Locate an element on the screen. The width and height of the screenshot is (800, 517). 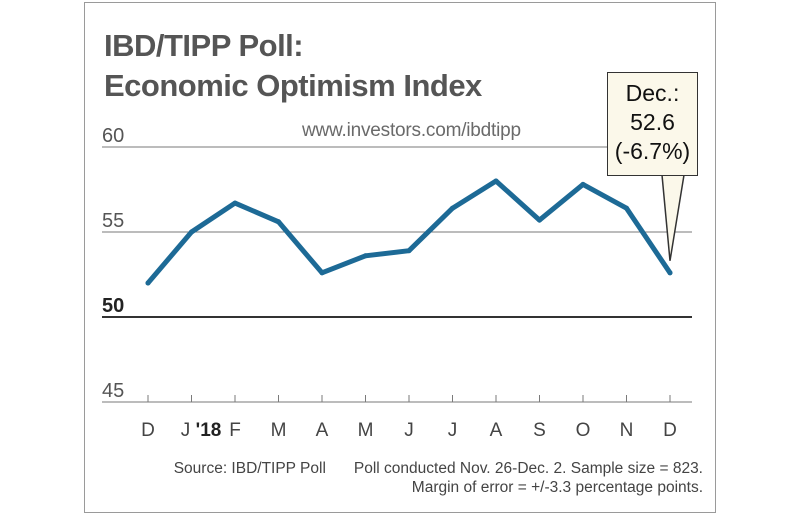
chart-title: IBD/TIPP Poll: Economic Optimism Index is located at coordinates (293, 66).